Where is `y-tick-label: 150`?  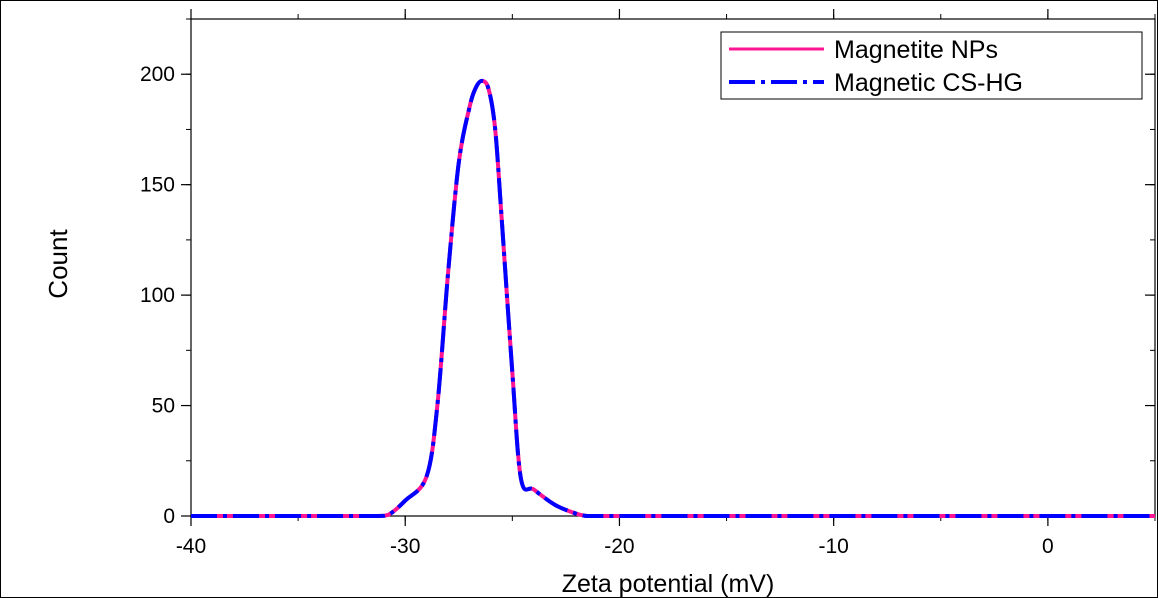 y-tick-label: 150 is located at coordinates (157, 185).